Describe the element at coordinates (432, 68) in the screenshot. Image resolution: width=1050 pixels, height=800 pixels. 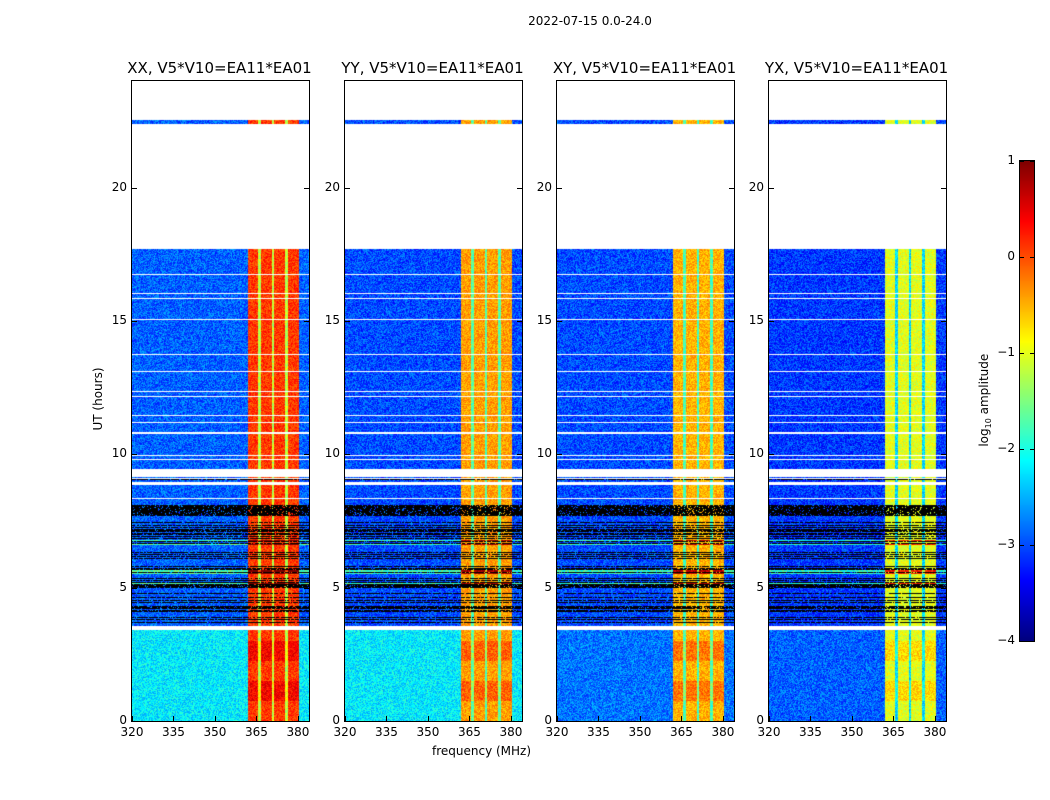
I see `panel-title: YY, V5*V10=EA11*EA01` at that location.